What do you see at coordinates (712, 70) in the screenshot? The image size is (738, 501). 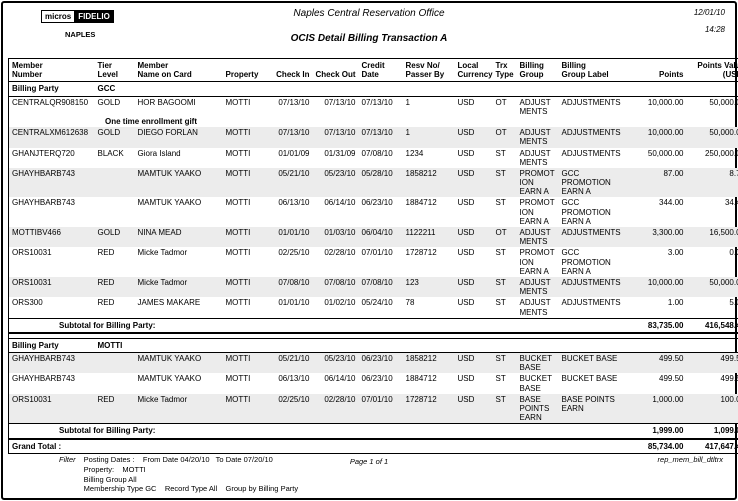 I see `col-header-points-value: Points Value (USD)` at bounding box center [712, 70].